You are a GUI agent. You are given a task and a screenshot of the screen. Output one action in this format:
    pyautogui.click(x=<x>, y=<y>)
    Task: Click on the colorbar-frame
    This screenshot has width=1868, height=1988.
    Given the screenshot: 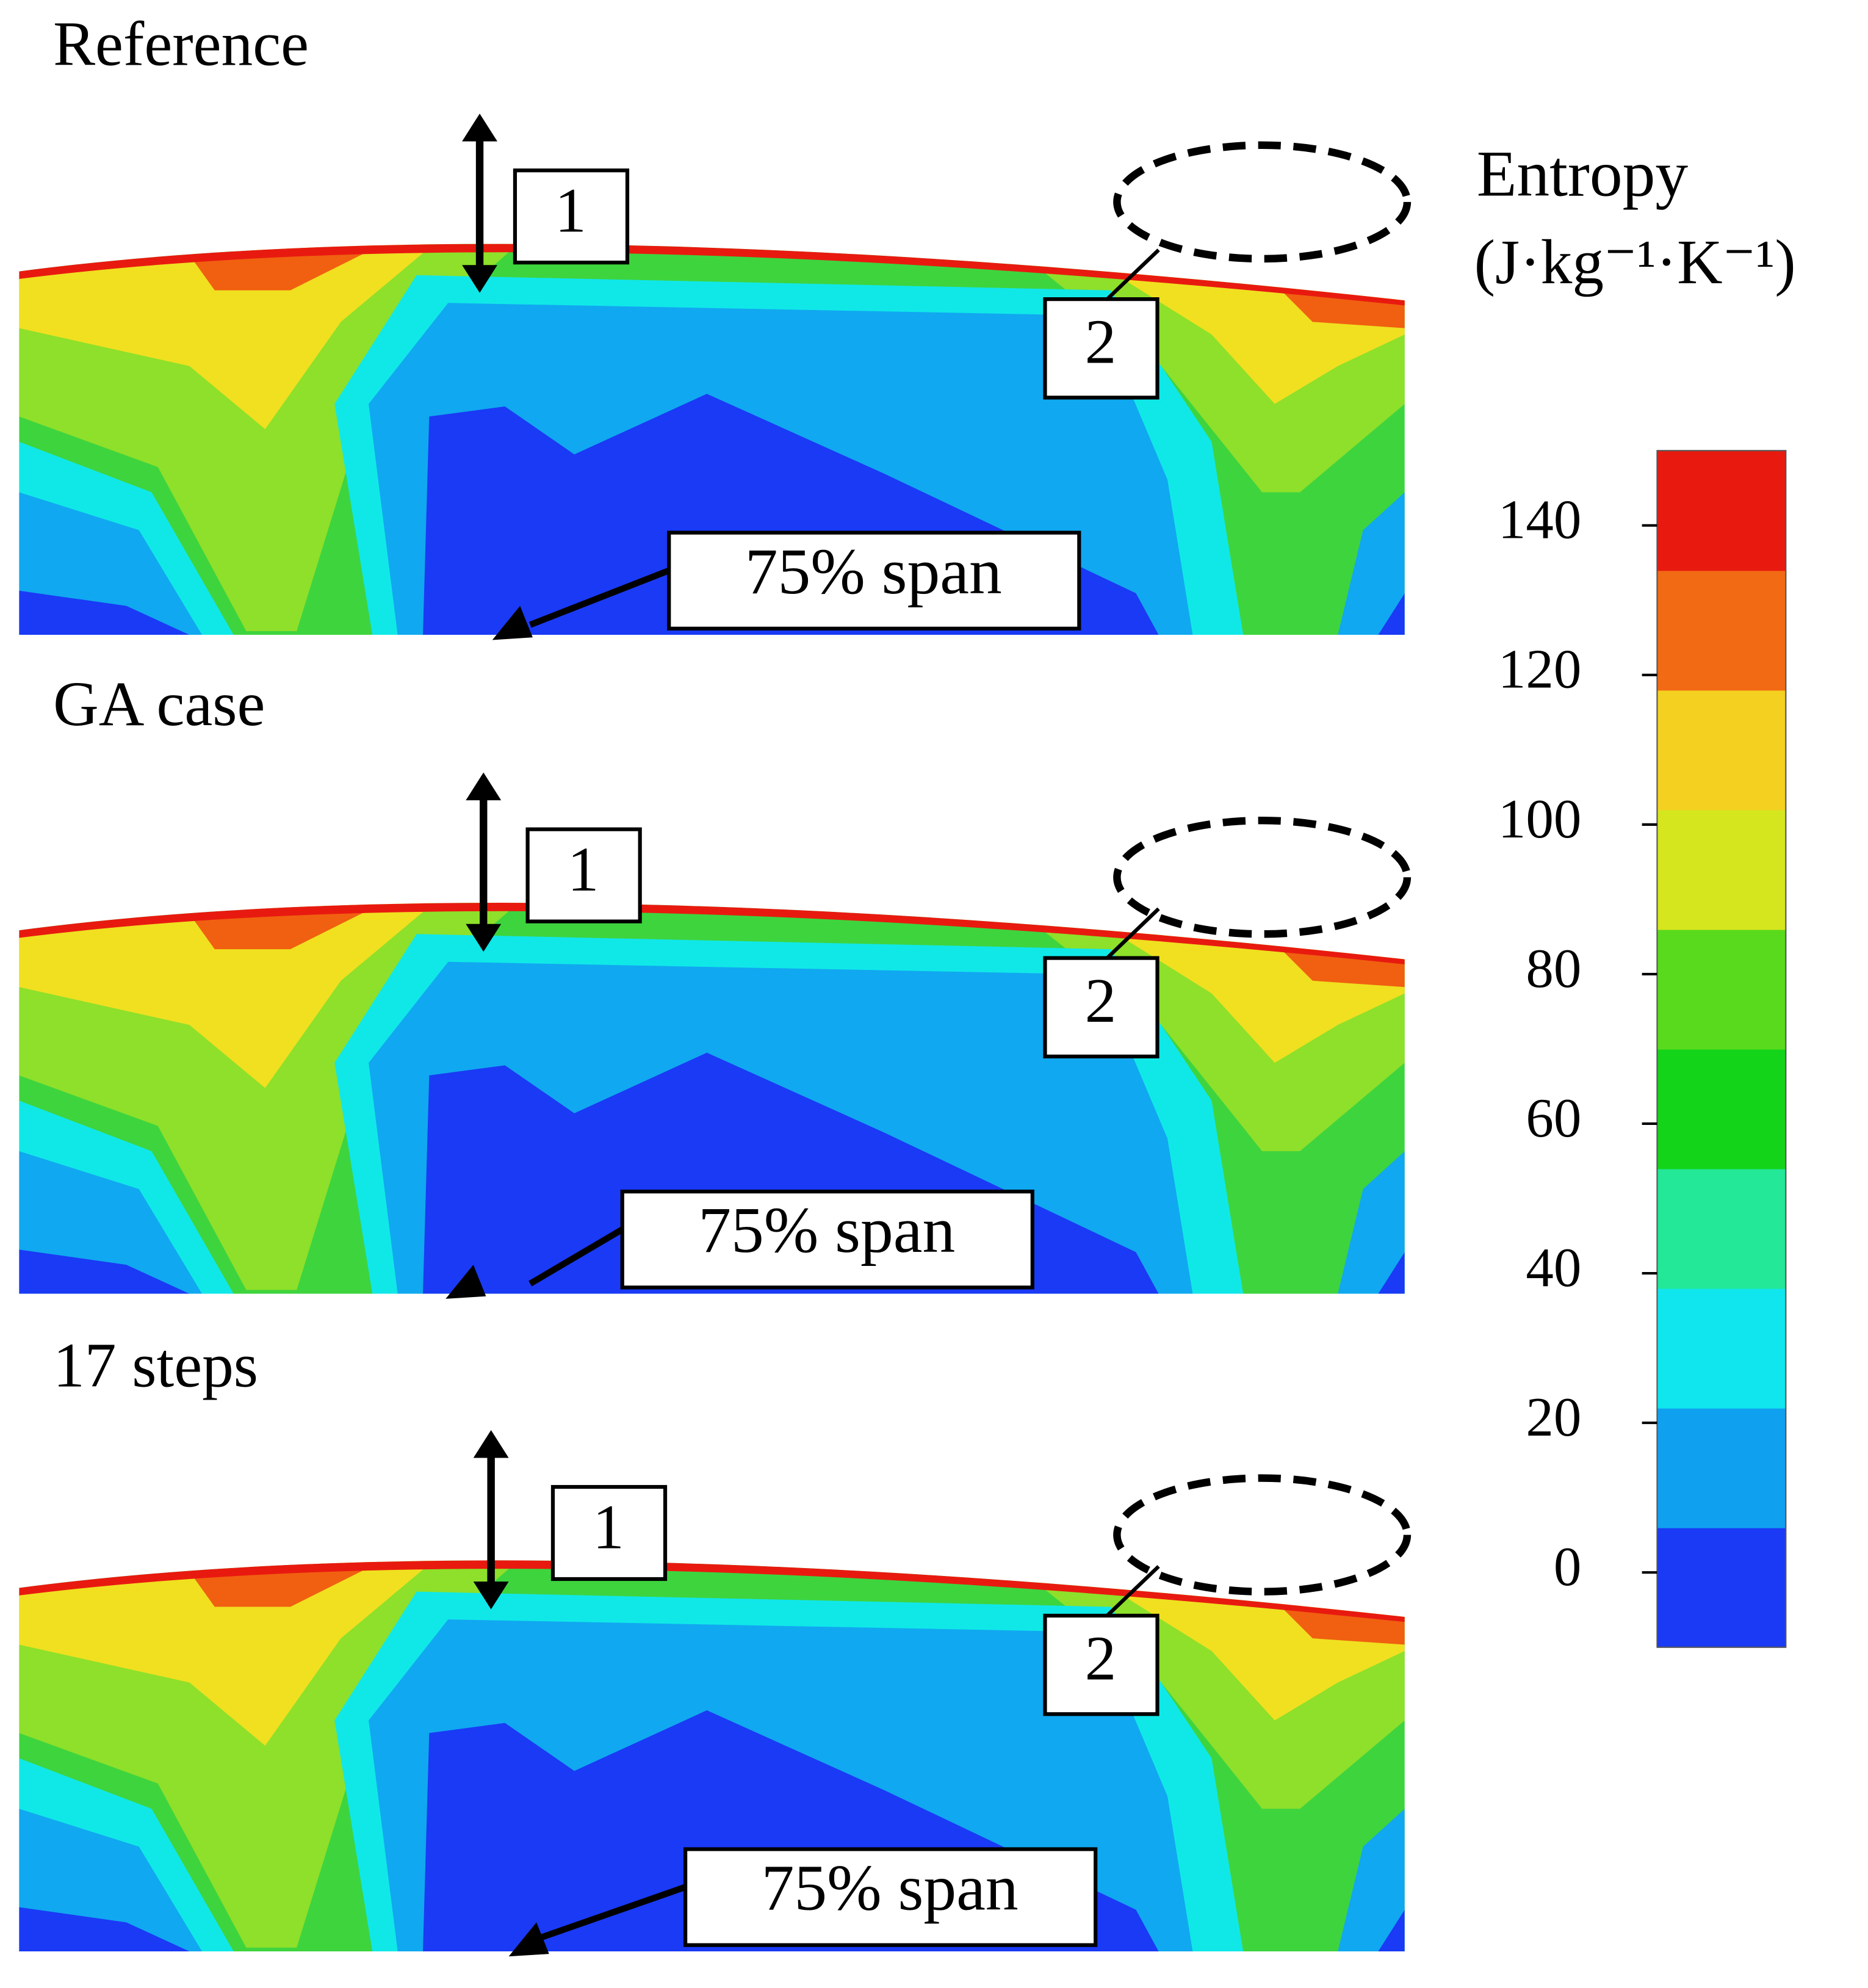 What is the action you would take?
    pyautogui.click(x=1721, y=1049)
    